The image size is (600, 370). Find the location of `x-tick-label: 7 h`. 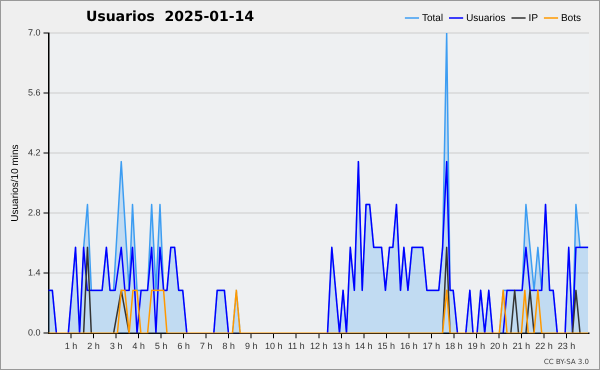

x-tick-label: 7 h is located at coordinates (206, 346).